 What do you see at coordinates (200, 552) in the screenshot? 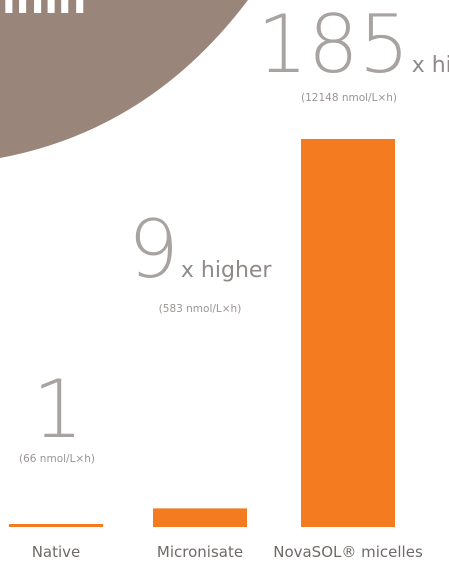
I see `category-label: Micronisate` at bounding box center [200, 552].